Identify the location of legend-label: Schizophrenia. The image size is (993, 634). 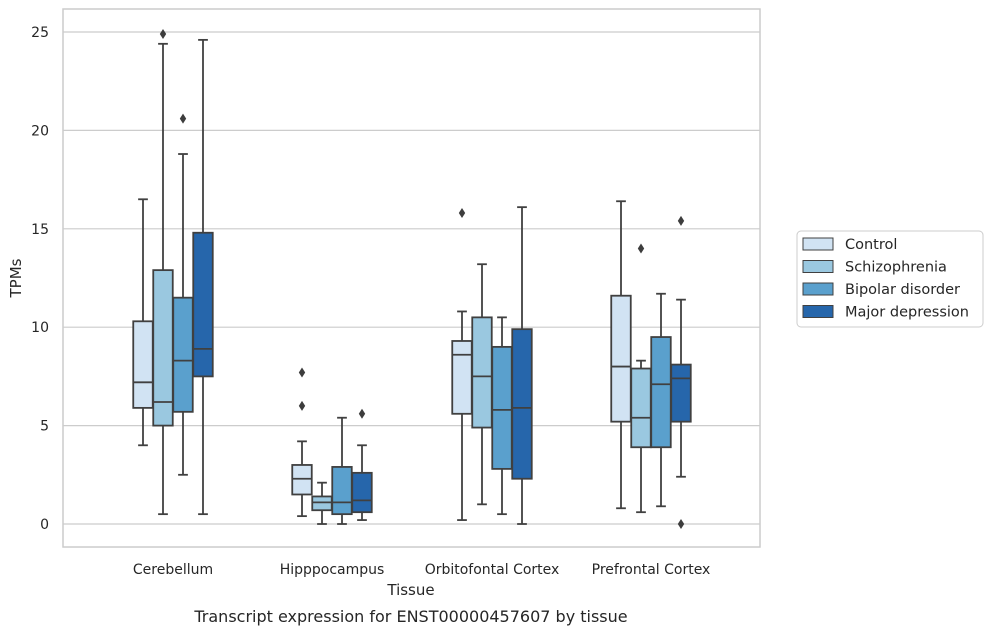
(896, 268).